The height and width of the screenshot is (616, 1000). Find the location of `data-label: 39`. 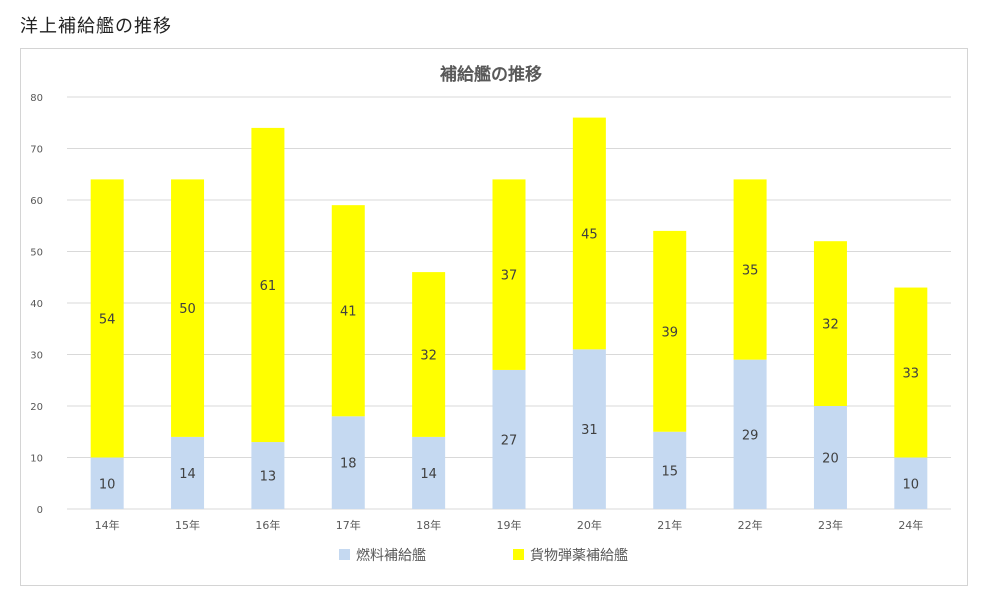

data-label: 39 is located at coordinates (669, 332).